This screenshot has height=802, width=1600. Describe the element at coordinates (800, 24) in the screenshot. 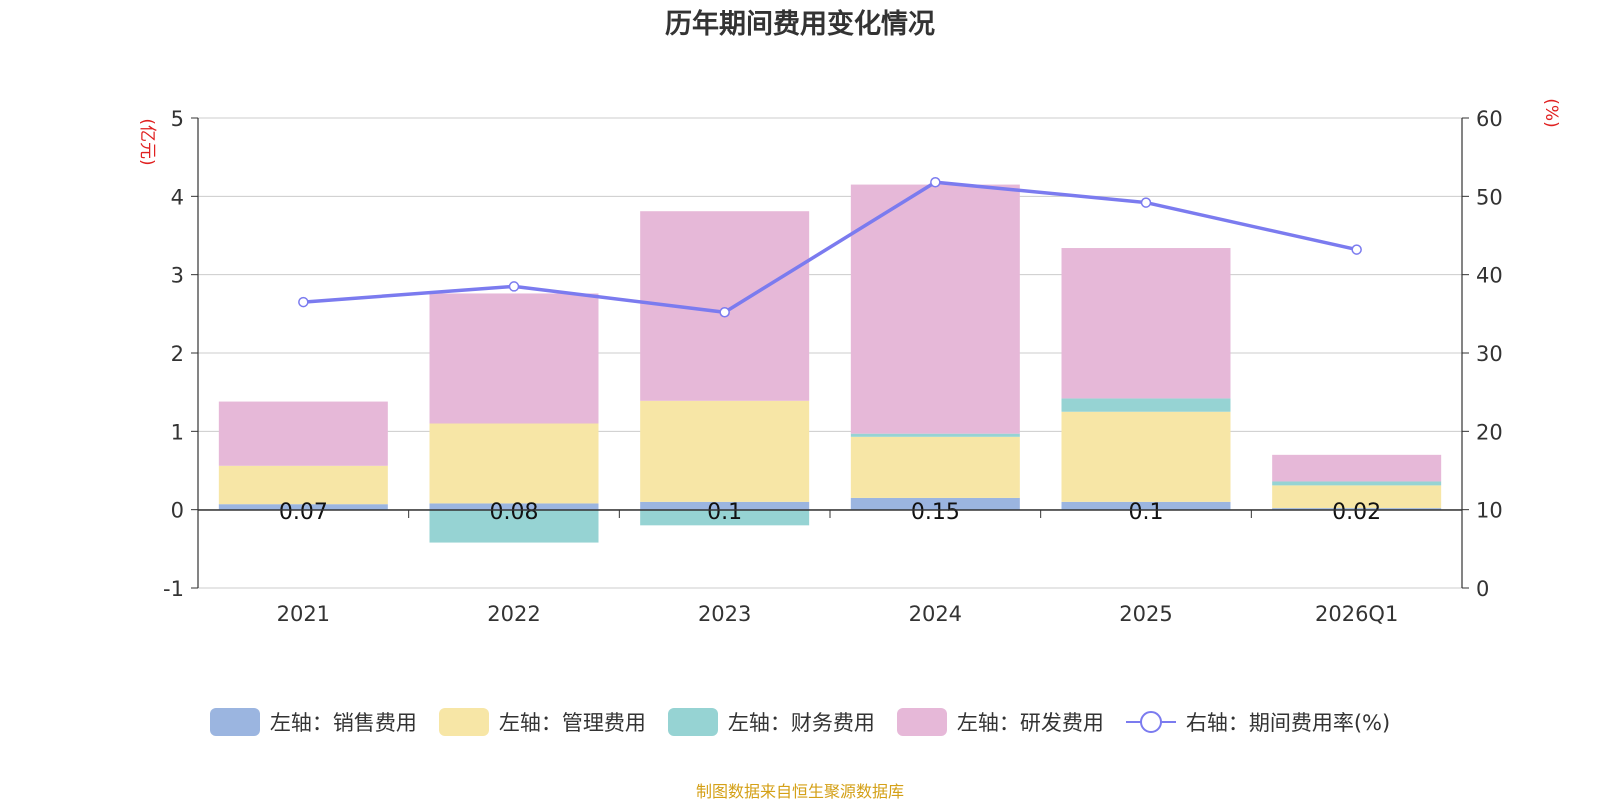

I see `chart-title: 历年期间费用变化情况` at that location.